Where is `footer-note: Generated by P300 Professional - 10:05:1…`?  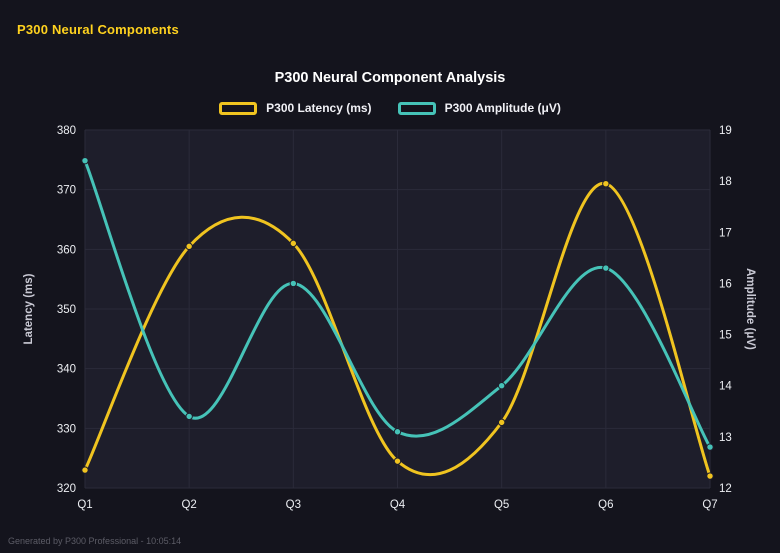 footer-note: Generated by P300 Professional - 10:05:1… is located at coordinates (95, 541).